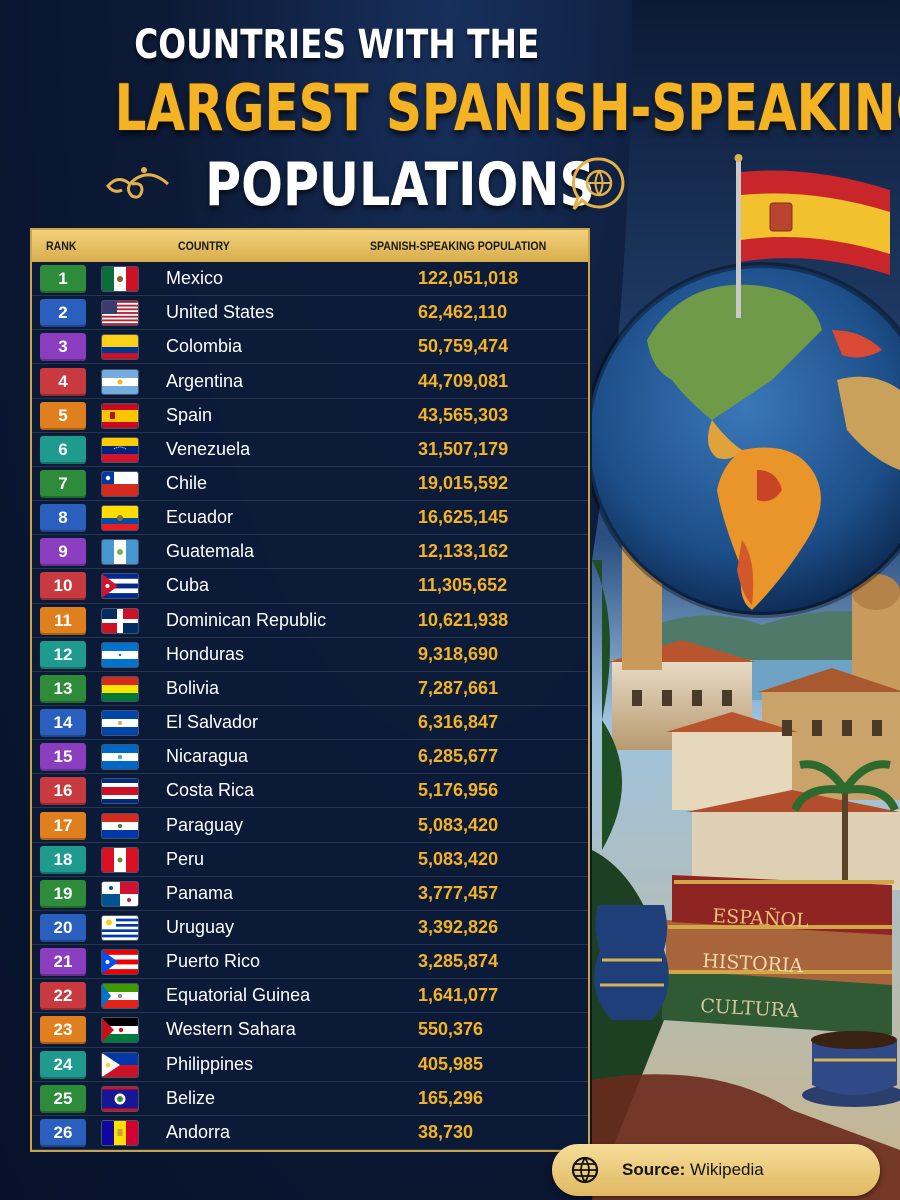 The image size is (900, 1200). What do you see at coordinates (120, 825) in the screenshot?
I see `paraguay-flag-icon` at bounding box center [120, 825].